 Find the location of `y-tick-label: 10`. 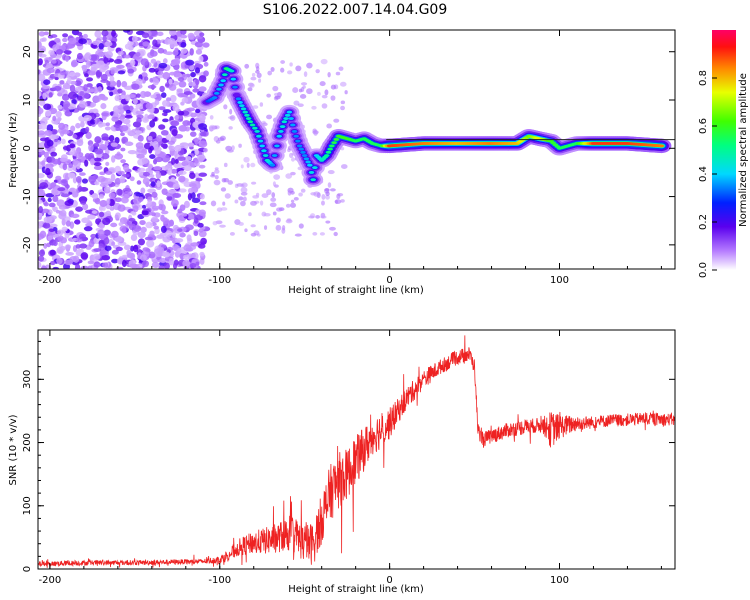

y-tick-label: 10 is located at coordinates (27, 100).